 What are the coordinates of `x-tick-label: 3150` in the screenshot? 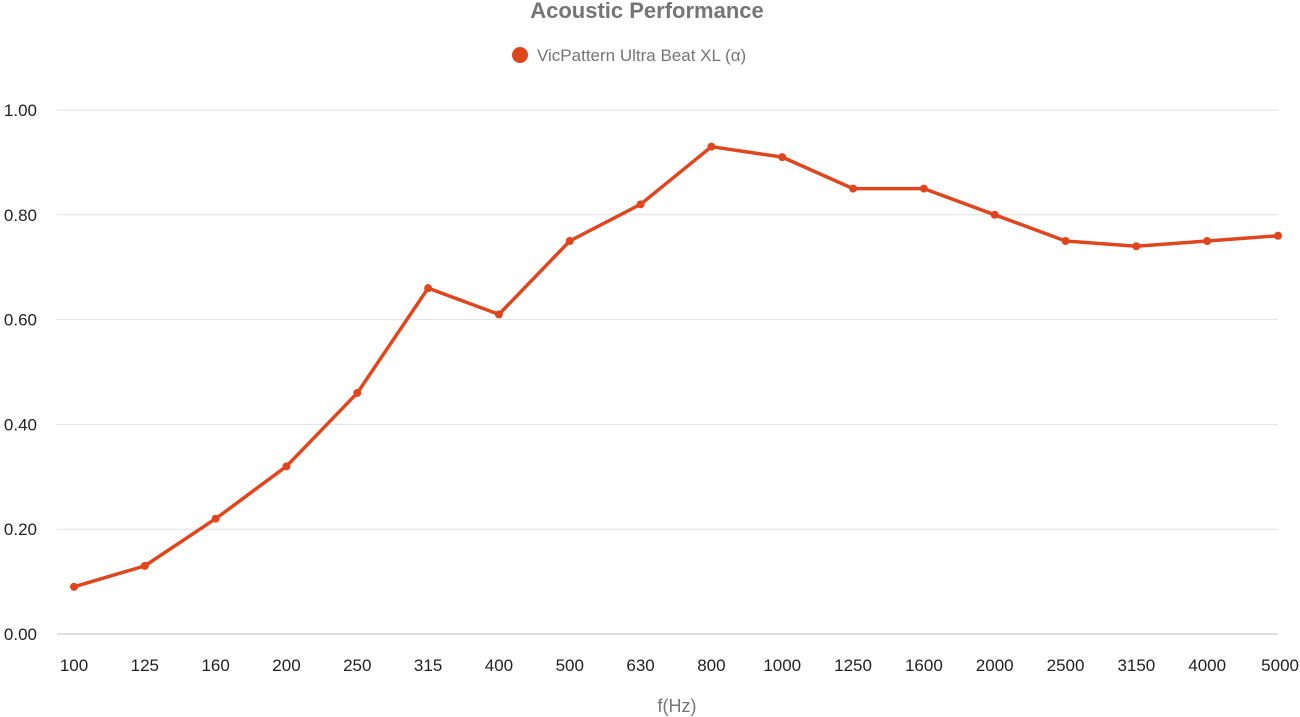 It's located at (1136, 665).